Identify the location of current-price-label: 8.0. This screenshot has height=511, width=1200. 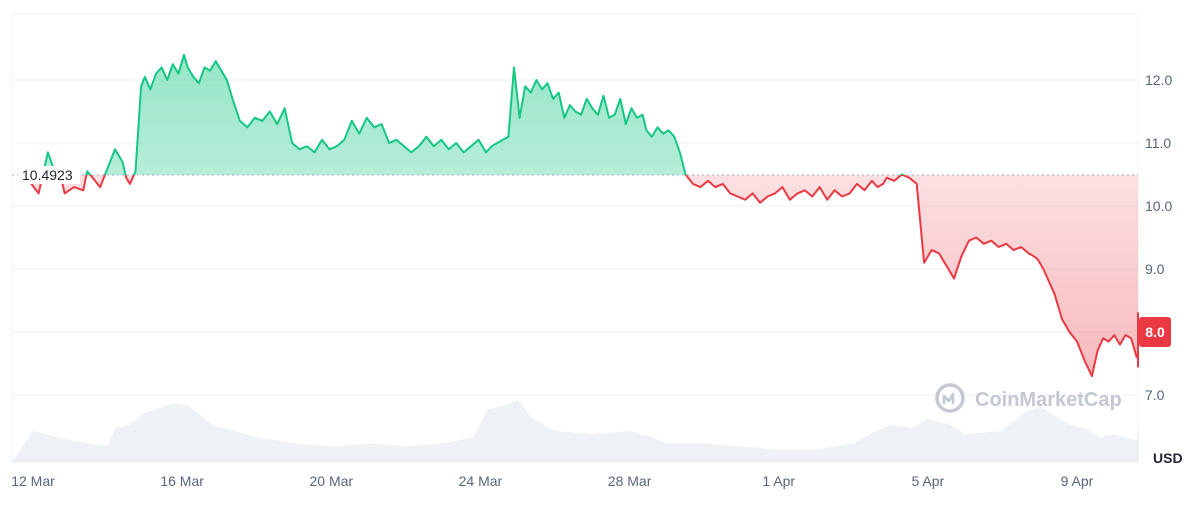
(1155, 332).